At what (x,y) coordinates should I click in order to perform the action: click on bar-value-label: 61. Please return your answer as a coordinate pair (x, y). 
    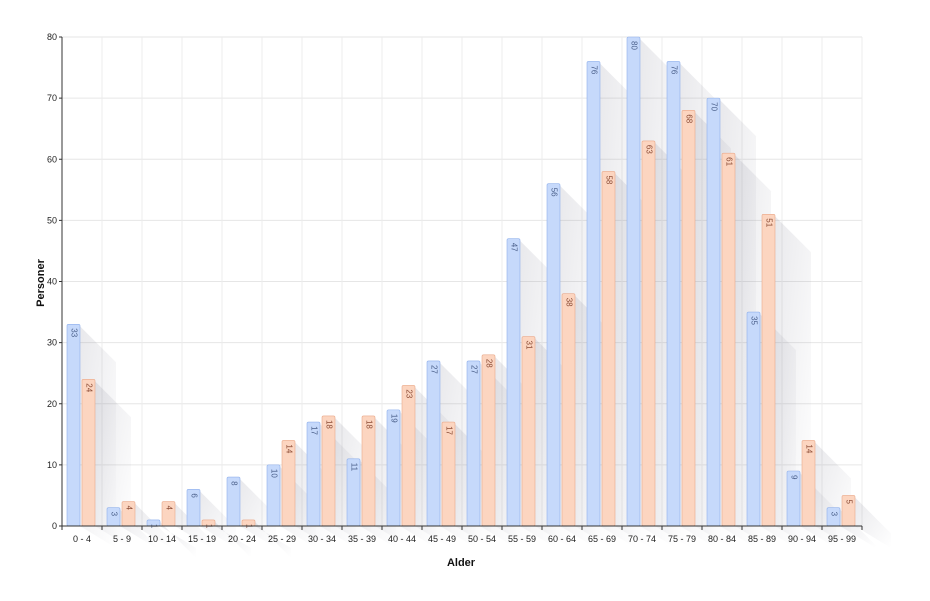
    Looking at the image, I should click on (728, 161).